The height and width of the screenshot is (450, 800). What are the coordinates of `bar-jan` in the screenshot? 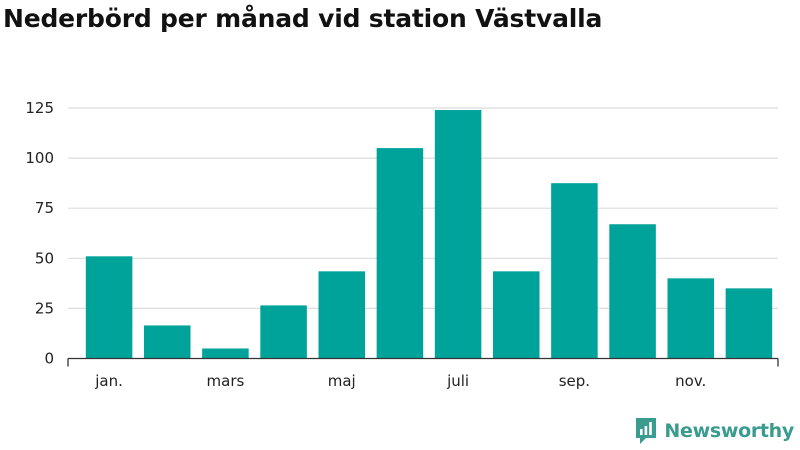 It's located at (109, 307).